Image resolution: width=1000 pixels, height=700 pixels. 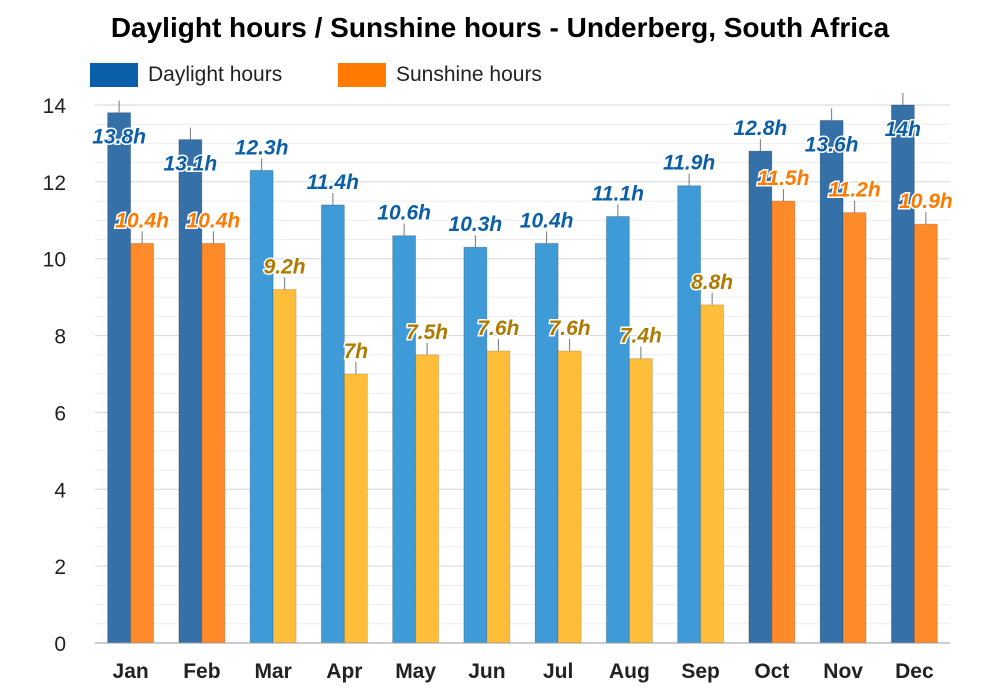 What do you see at coordinates (783, 178) in the screenshot?
I see `sunshine-value-label: 11.5h` at bounding box center [783, 178].